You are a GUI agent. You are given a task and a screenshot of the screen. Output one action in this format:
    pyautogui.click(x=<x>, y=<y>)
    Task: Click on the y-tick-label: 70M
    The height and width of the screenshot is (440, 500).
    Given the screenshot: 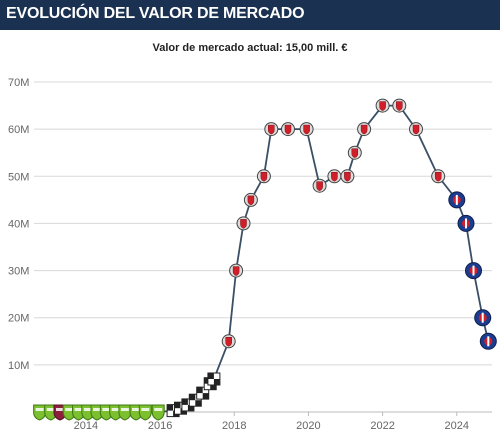 What is the action you would take?
    pyautogui.click(x=18, y=83)
    